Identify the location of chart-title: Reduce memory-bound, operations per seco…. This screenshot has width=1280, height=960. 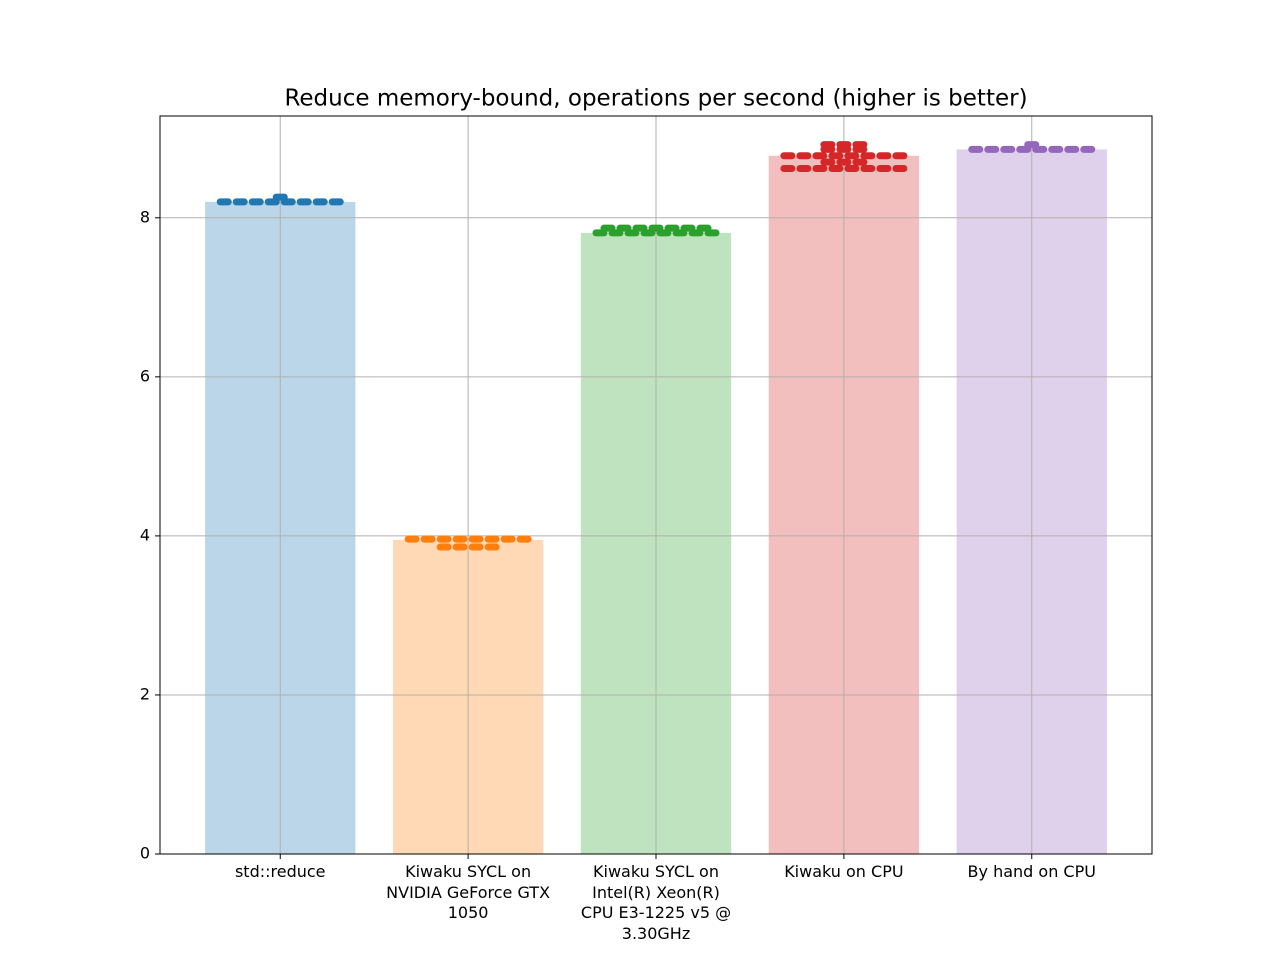
(655, 99).